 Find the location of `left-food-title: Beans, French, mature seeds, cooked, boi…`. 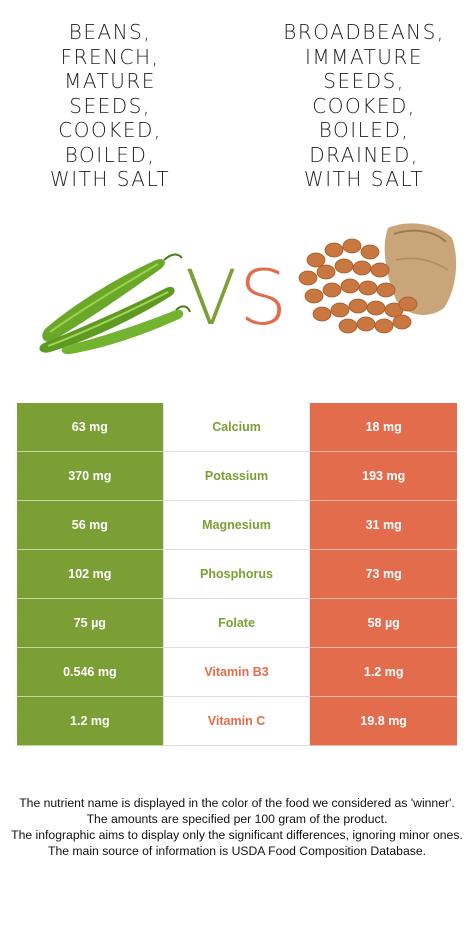

left-food-title: Beans, French, mature seeds, cooked, boi… is located at coordinates (110, 105).